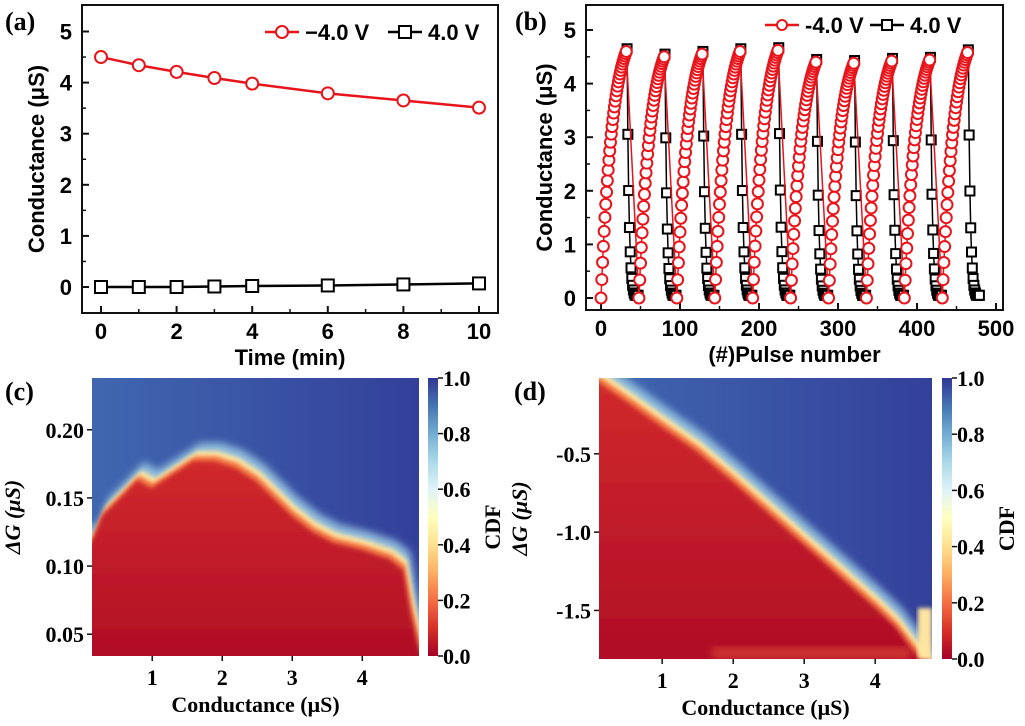 This screenshot has width=1025, height=726. Describe the element at coordinates (152, 677) in the screenshot. I see `x-tick-label: 1` at that location.